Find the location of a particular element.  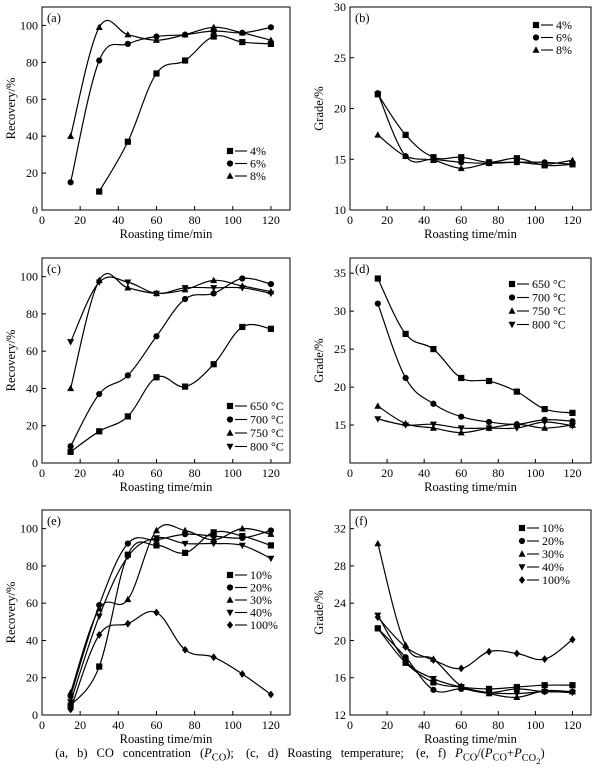

y-tick-label: 40 is located at coordinates (32, 388).